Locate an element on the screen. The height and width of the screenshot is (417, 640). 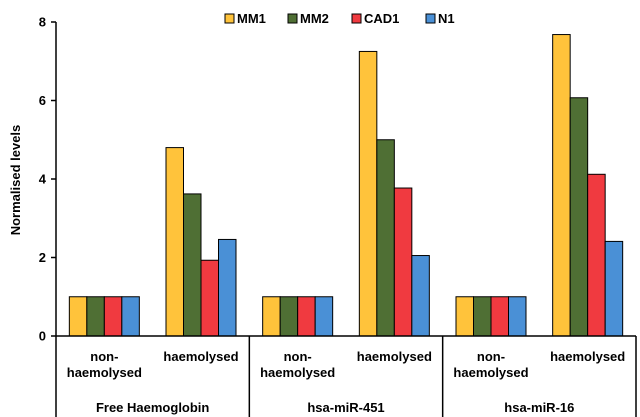
y-tick-label: 8 is located at coordinates (42, 22).